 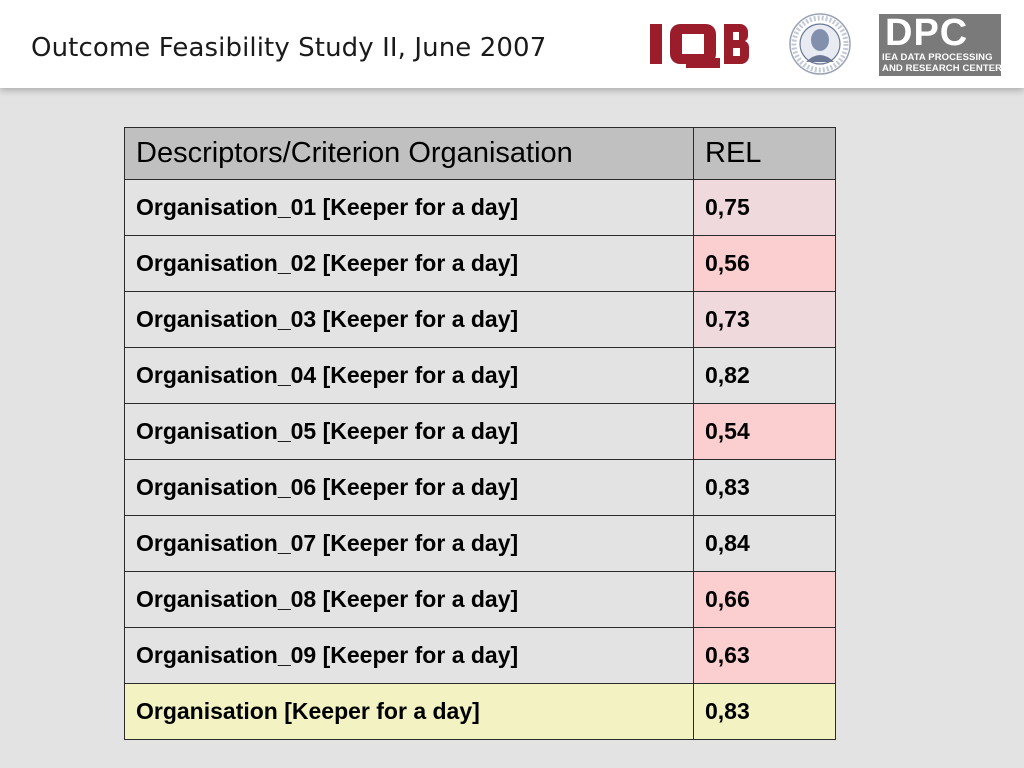 What do you see at coordinates (289, 48) in the screenshot?
I see `slide-title: Outcome Feasibility Study II, June 2007` at bounding box center [289, 48].